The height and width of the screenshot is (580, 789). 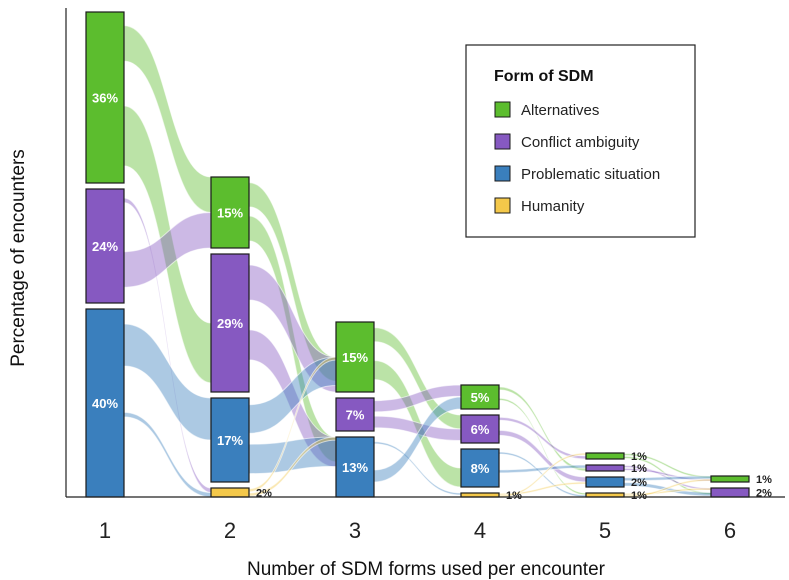 I want to click on bar-2-humanity, so click(x=230, y=492).